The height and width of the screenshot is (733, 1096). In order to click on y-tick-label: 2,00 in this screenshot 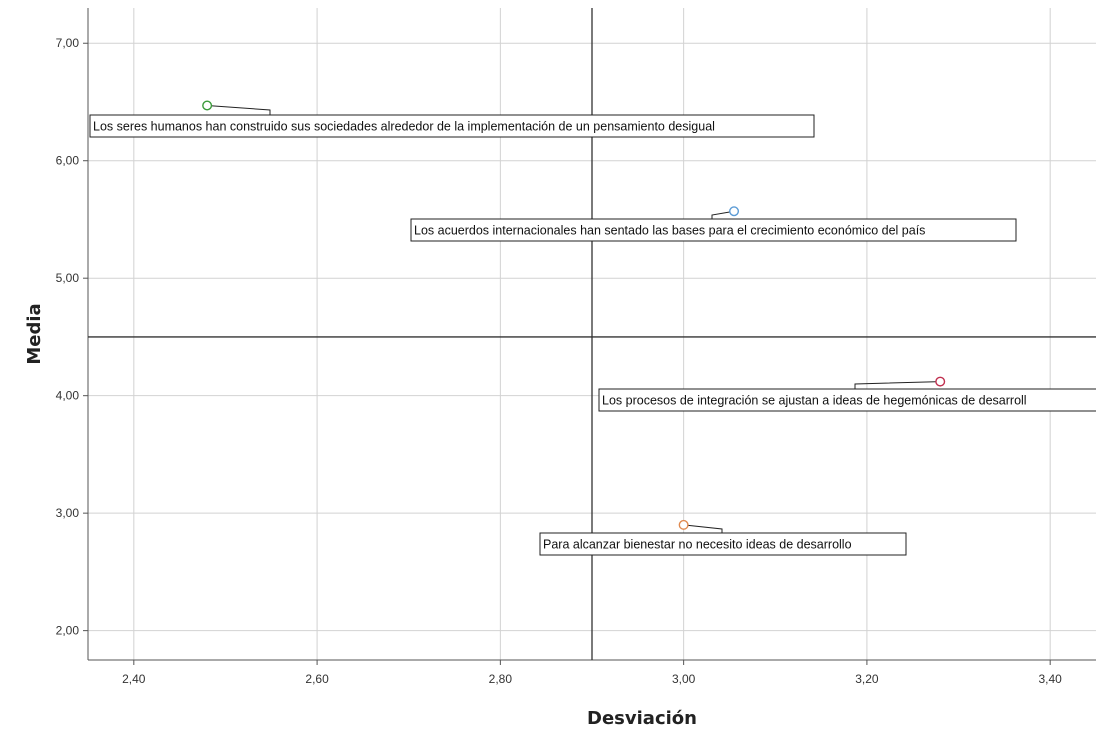, I will do `click(68, 631)`.